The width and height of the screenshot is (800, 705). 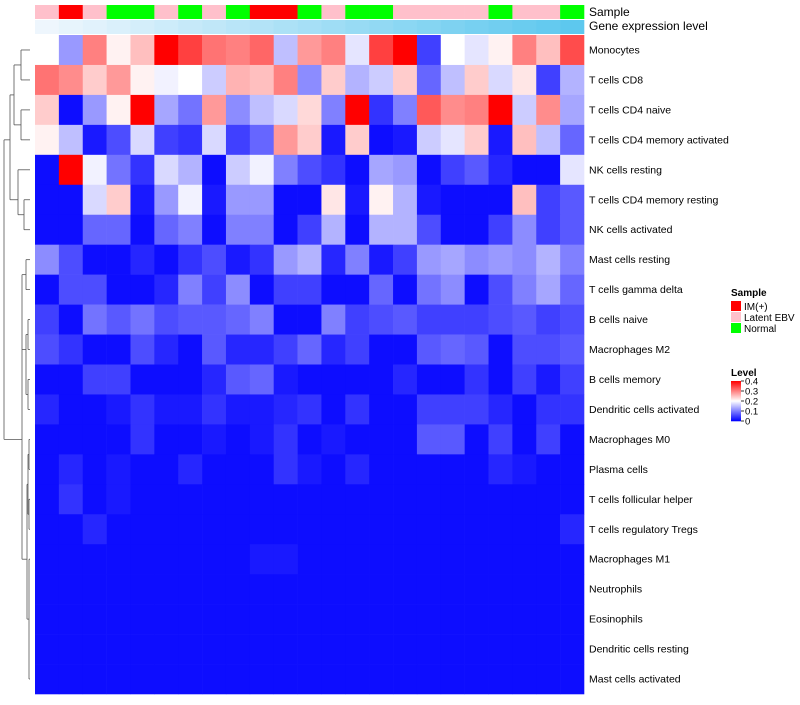 I want to click on row-label: Macrophages M1, so click(x=629, y=560).